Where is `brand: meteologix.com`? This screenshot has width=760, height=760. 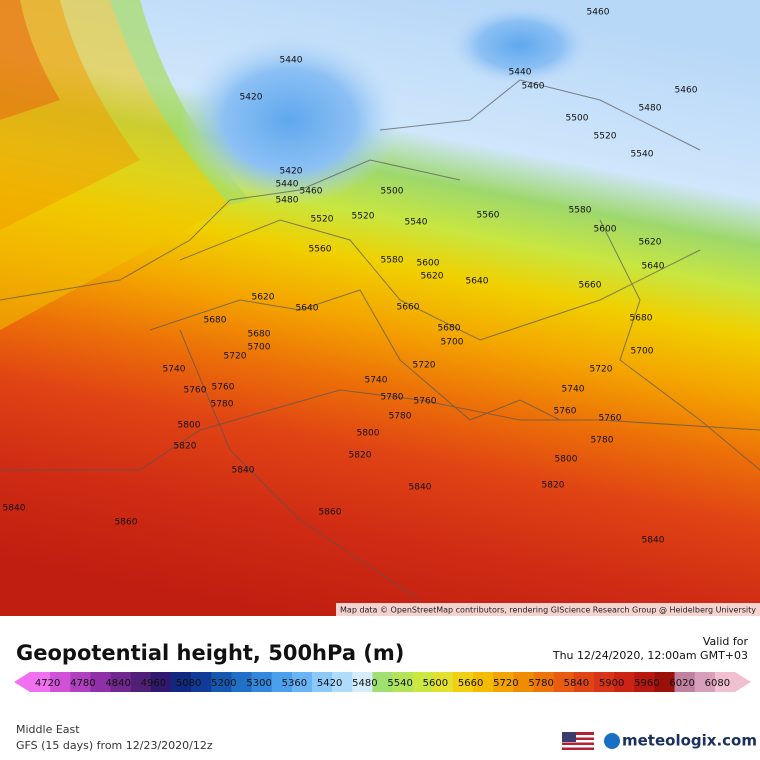
brand: meteologix.com is located at coordinates (689, 741).